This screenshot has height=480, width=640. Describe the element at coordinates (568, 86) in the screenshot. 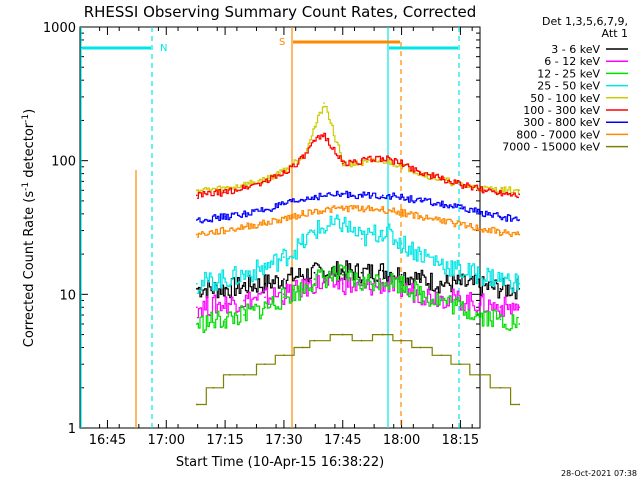

I see `legend-entry-label: 25 - 50 keV` at that location.